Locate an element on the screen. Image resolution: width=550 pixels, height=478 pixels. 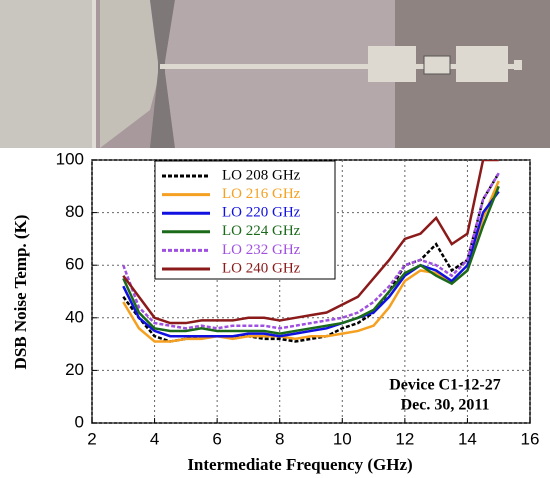
legend-label: LO 224 GHz is located at coordinates (261, 231).